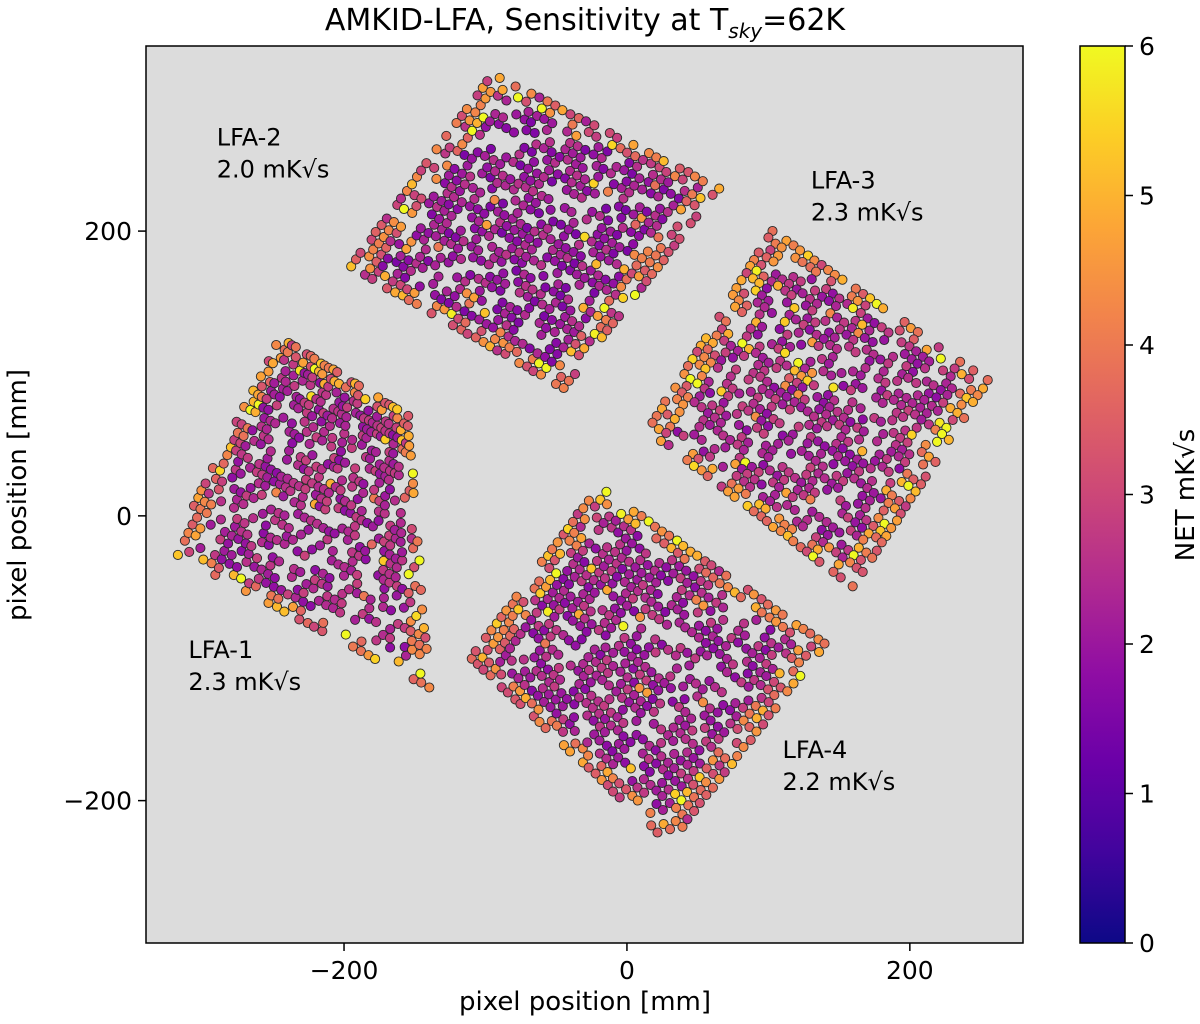 This screenshot has width=1200, height=1024. What do you see at coordinates (244, 682) in the screenshot?
I see `array-sensitivity-label: 2.3 mK√s` at bounding box center [244, 682].